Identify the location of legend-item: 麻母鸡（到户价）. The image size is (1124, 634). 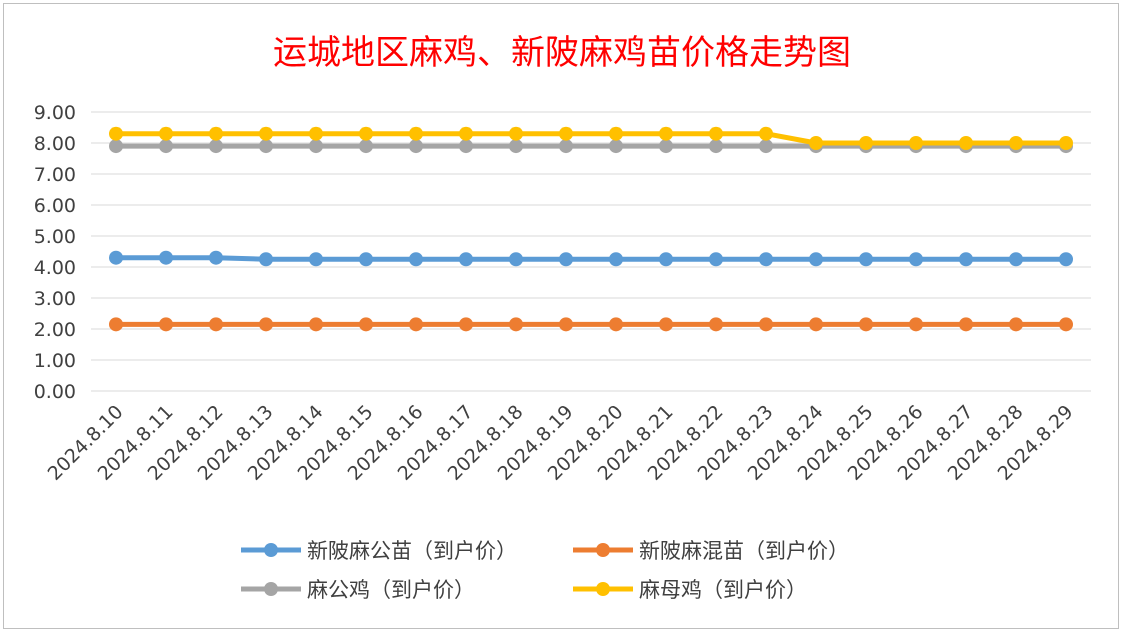
(690, 590).